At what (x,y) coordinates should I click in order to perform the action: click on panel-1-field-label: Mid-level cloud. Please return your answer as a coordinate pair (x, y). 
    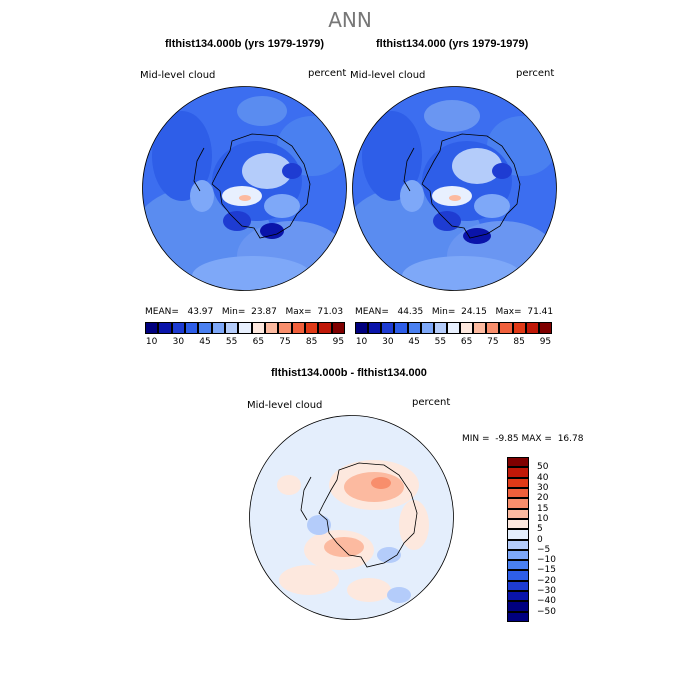
    Looking at the image, I should click on (178, 75).